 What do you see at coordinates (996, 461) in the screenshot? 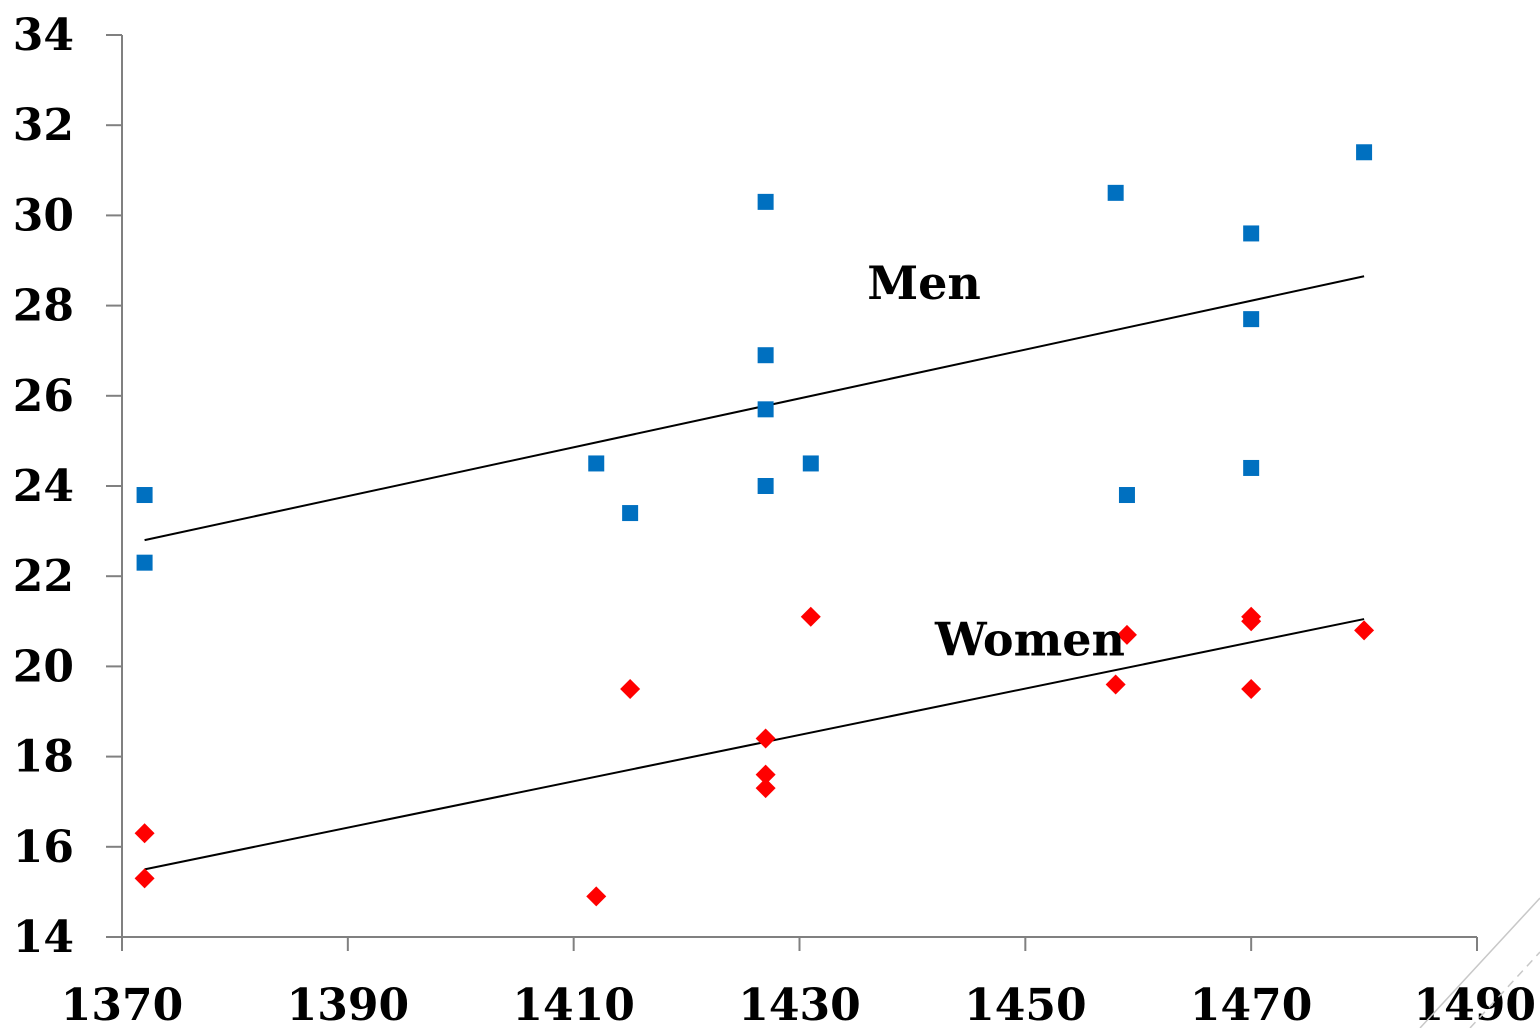
I see `series-labels: Men Women` at bounding box center [996, 461].